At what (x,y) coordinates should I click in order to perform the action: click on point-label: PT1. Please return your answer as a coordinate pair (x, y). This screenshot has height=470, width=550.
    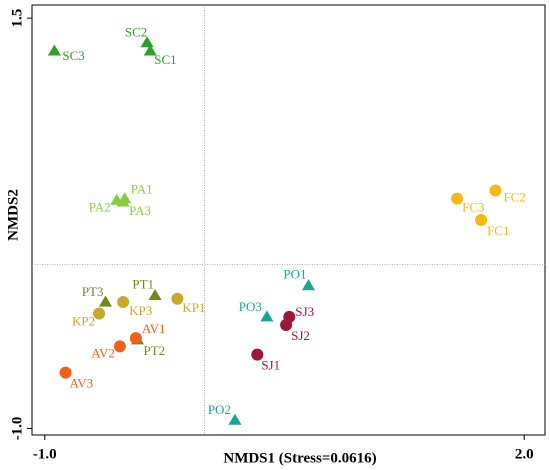
    Looking at the image, I should click on (143, 283).